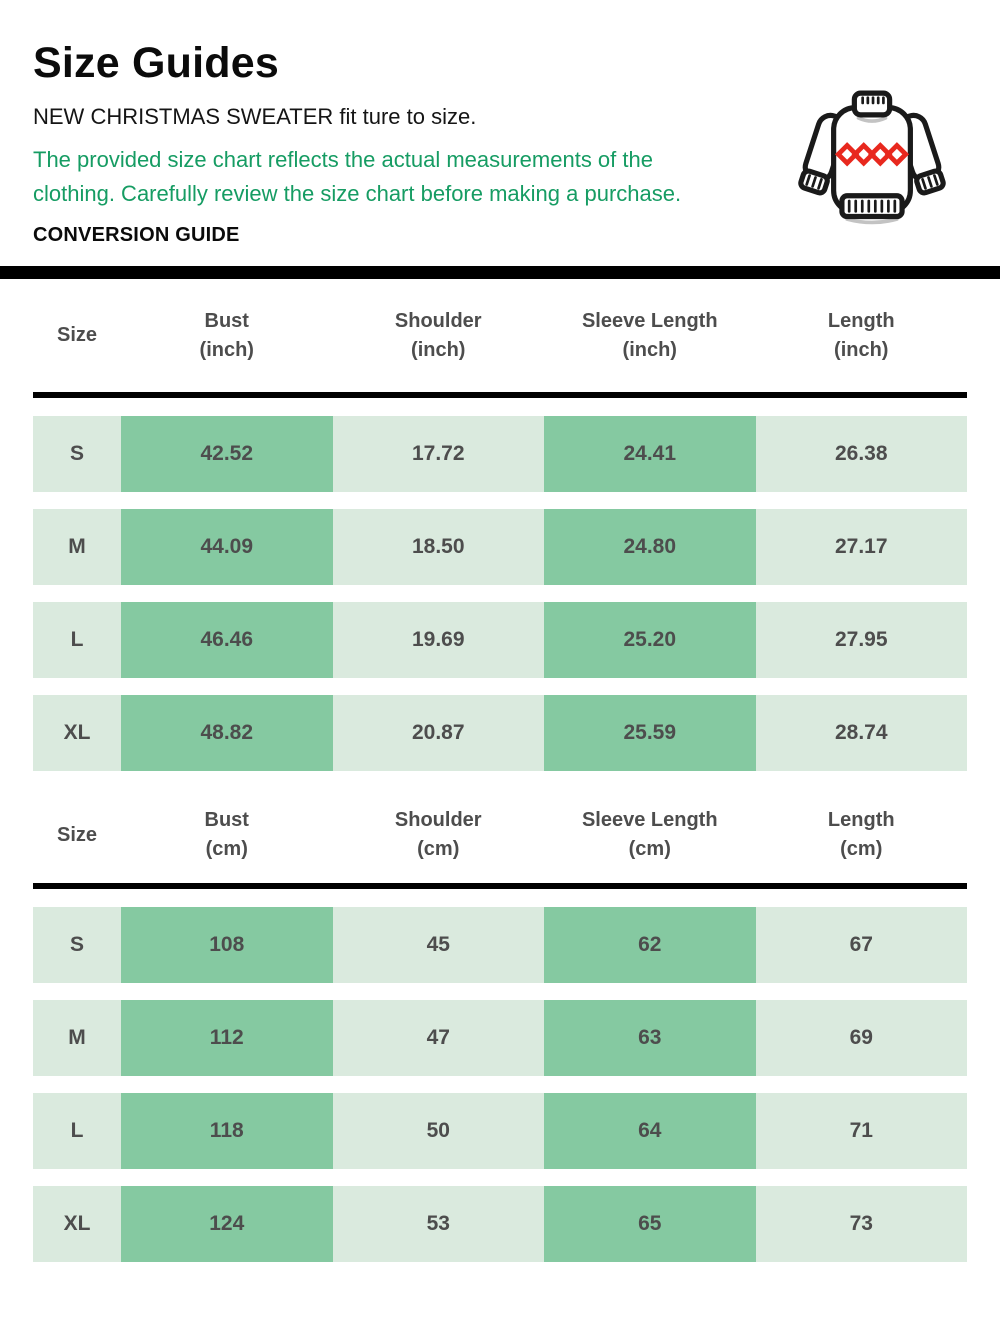 The height and width of the screenshot is (1331, 1000). Describe the element at coordinates (861, 1038) in the screenshot. I see `length-cell: 69` at that location.